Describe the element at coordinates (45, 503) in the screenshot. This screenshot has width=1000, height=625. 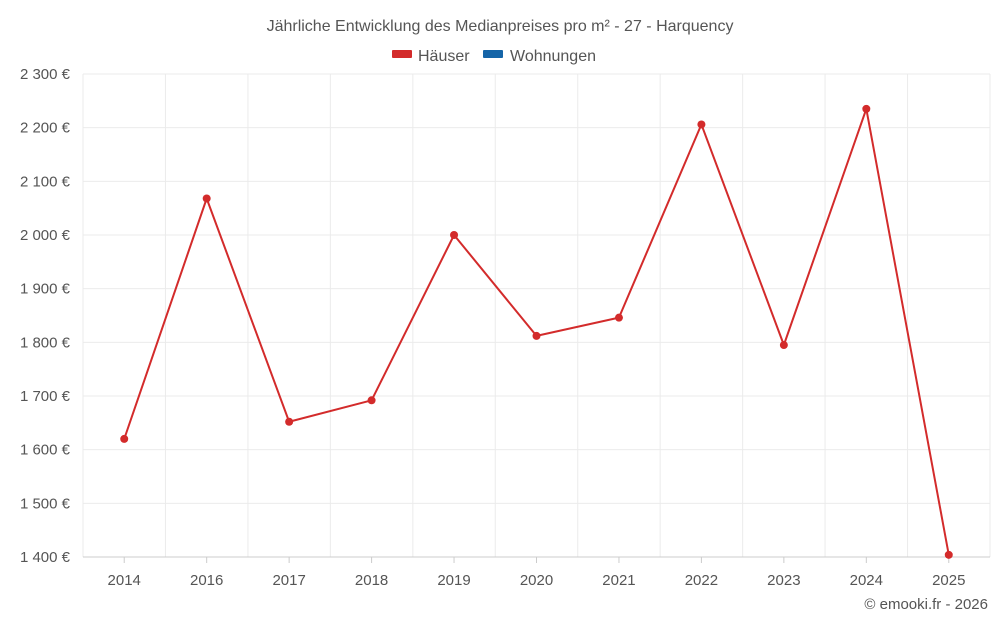
I see `y-tick-label: 1 500 €` at that location.